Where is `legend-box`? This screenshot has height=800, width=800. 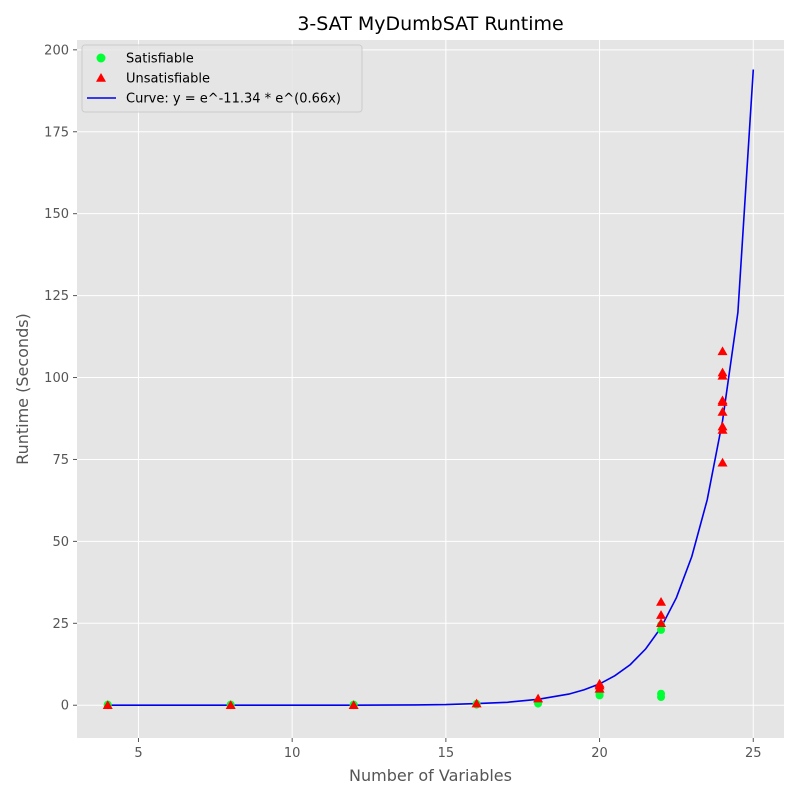
legend-box is located at coordinates (222, 78).